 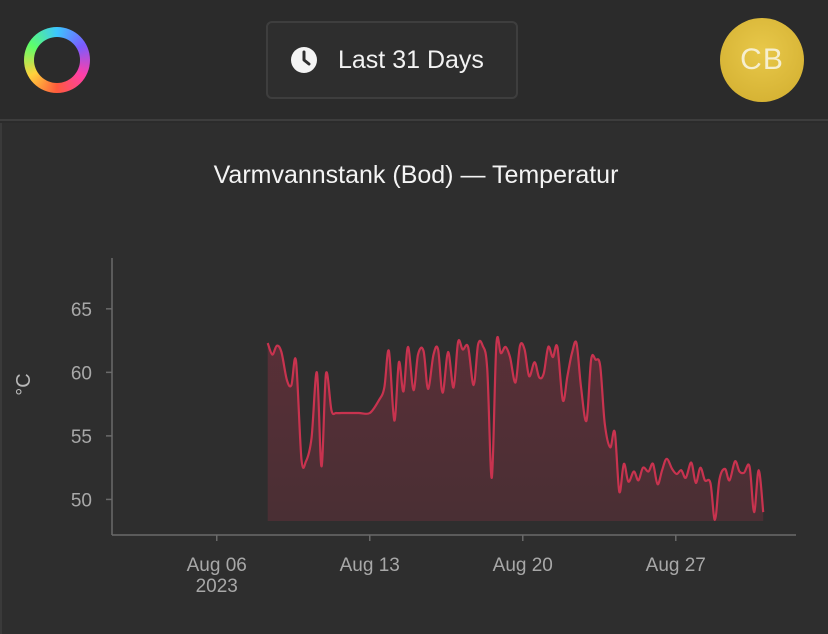 I want to click on user-avatar: CB, so click(x=762, y=60).